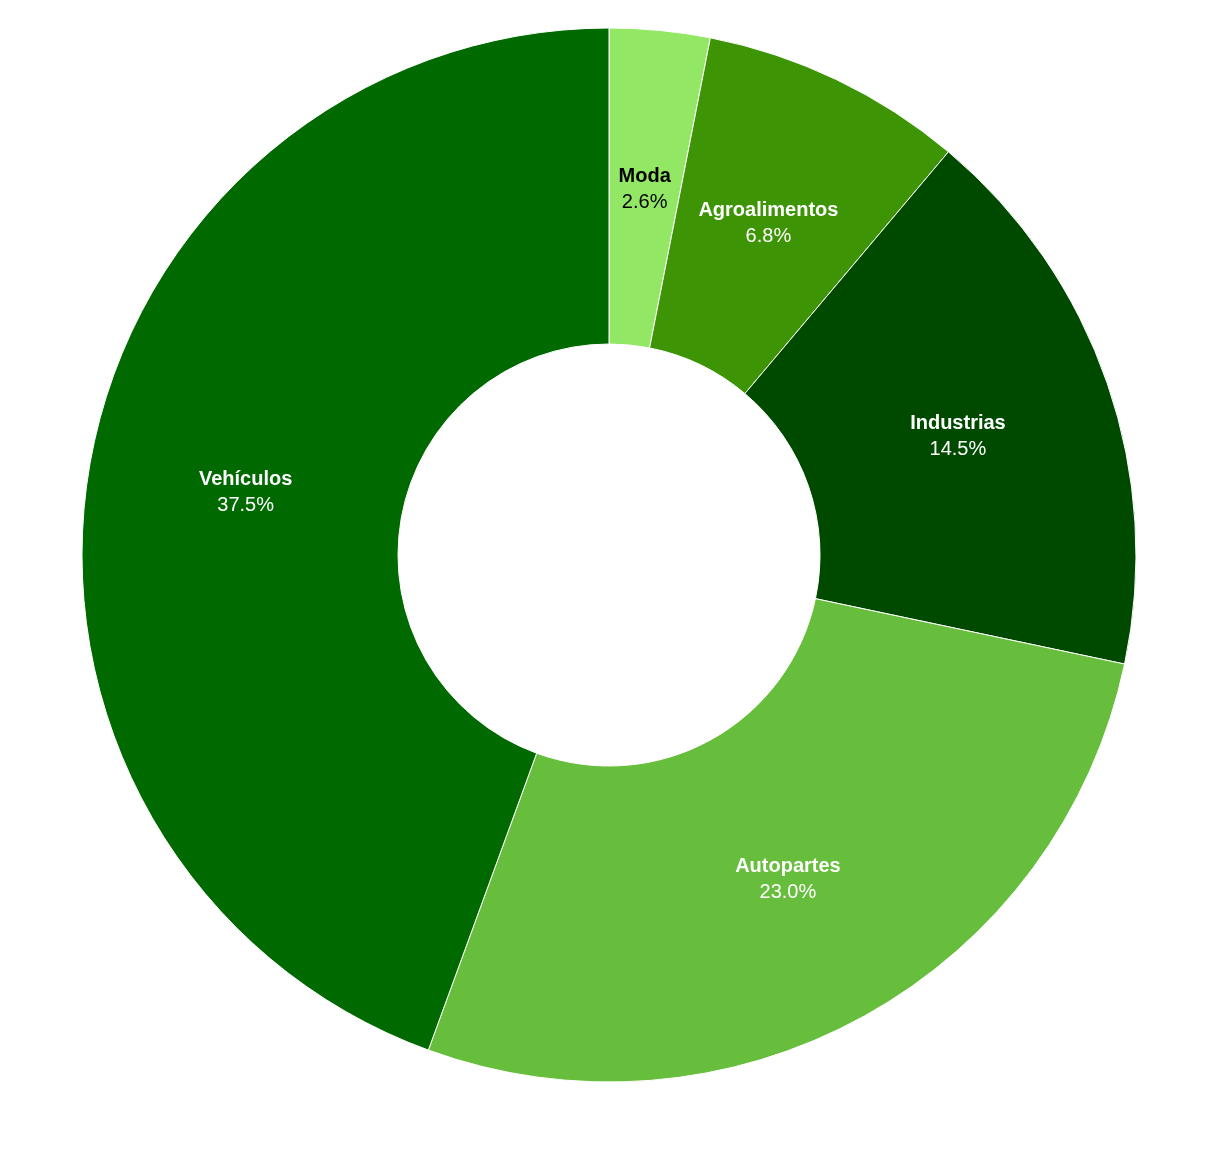  Describe the element at coordinates (246, 503) in the screenshot. I see `data-label: 37.5%` at that location.